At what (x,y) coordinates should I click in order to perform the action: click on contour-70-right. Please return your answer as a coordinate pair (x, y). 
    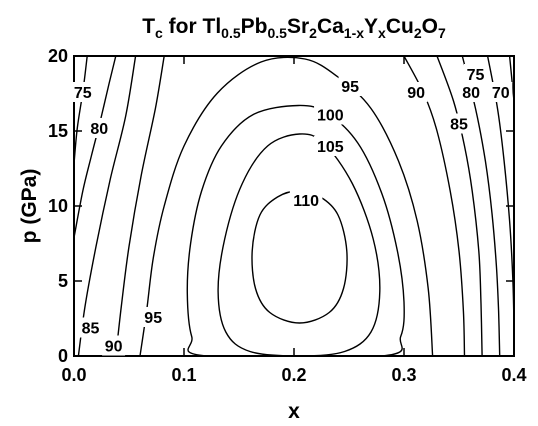
    Looking at the image, I should click on (511, 79).